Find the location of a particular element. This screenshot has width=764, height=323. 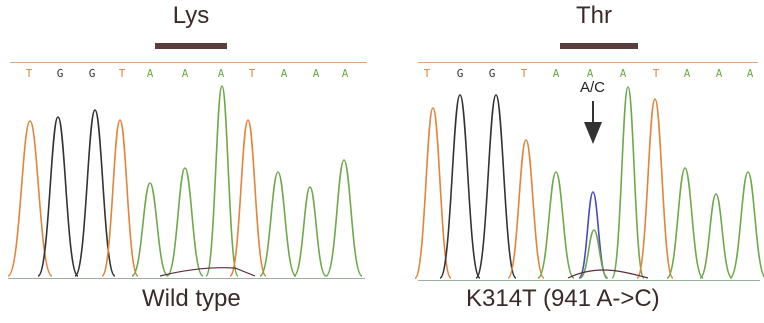

mutation-label: A/C is located at coordinates (593, 87).